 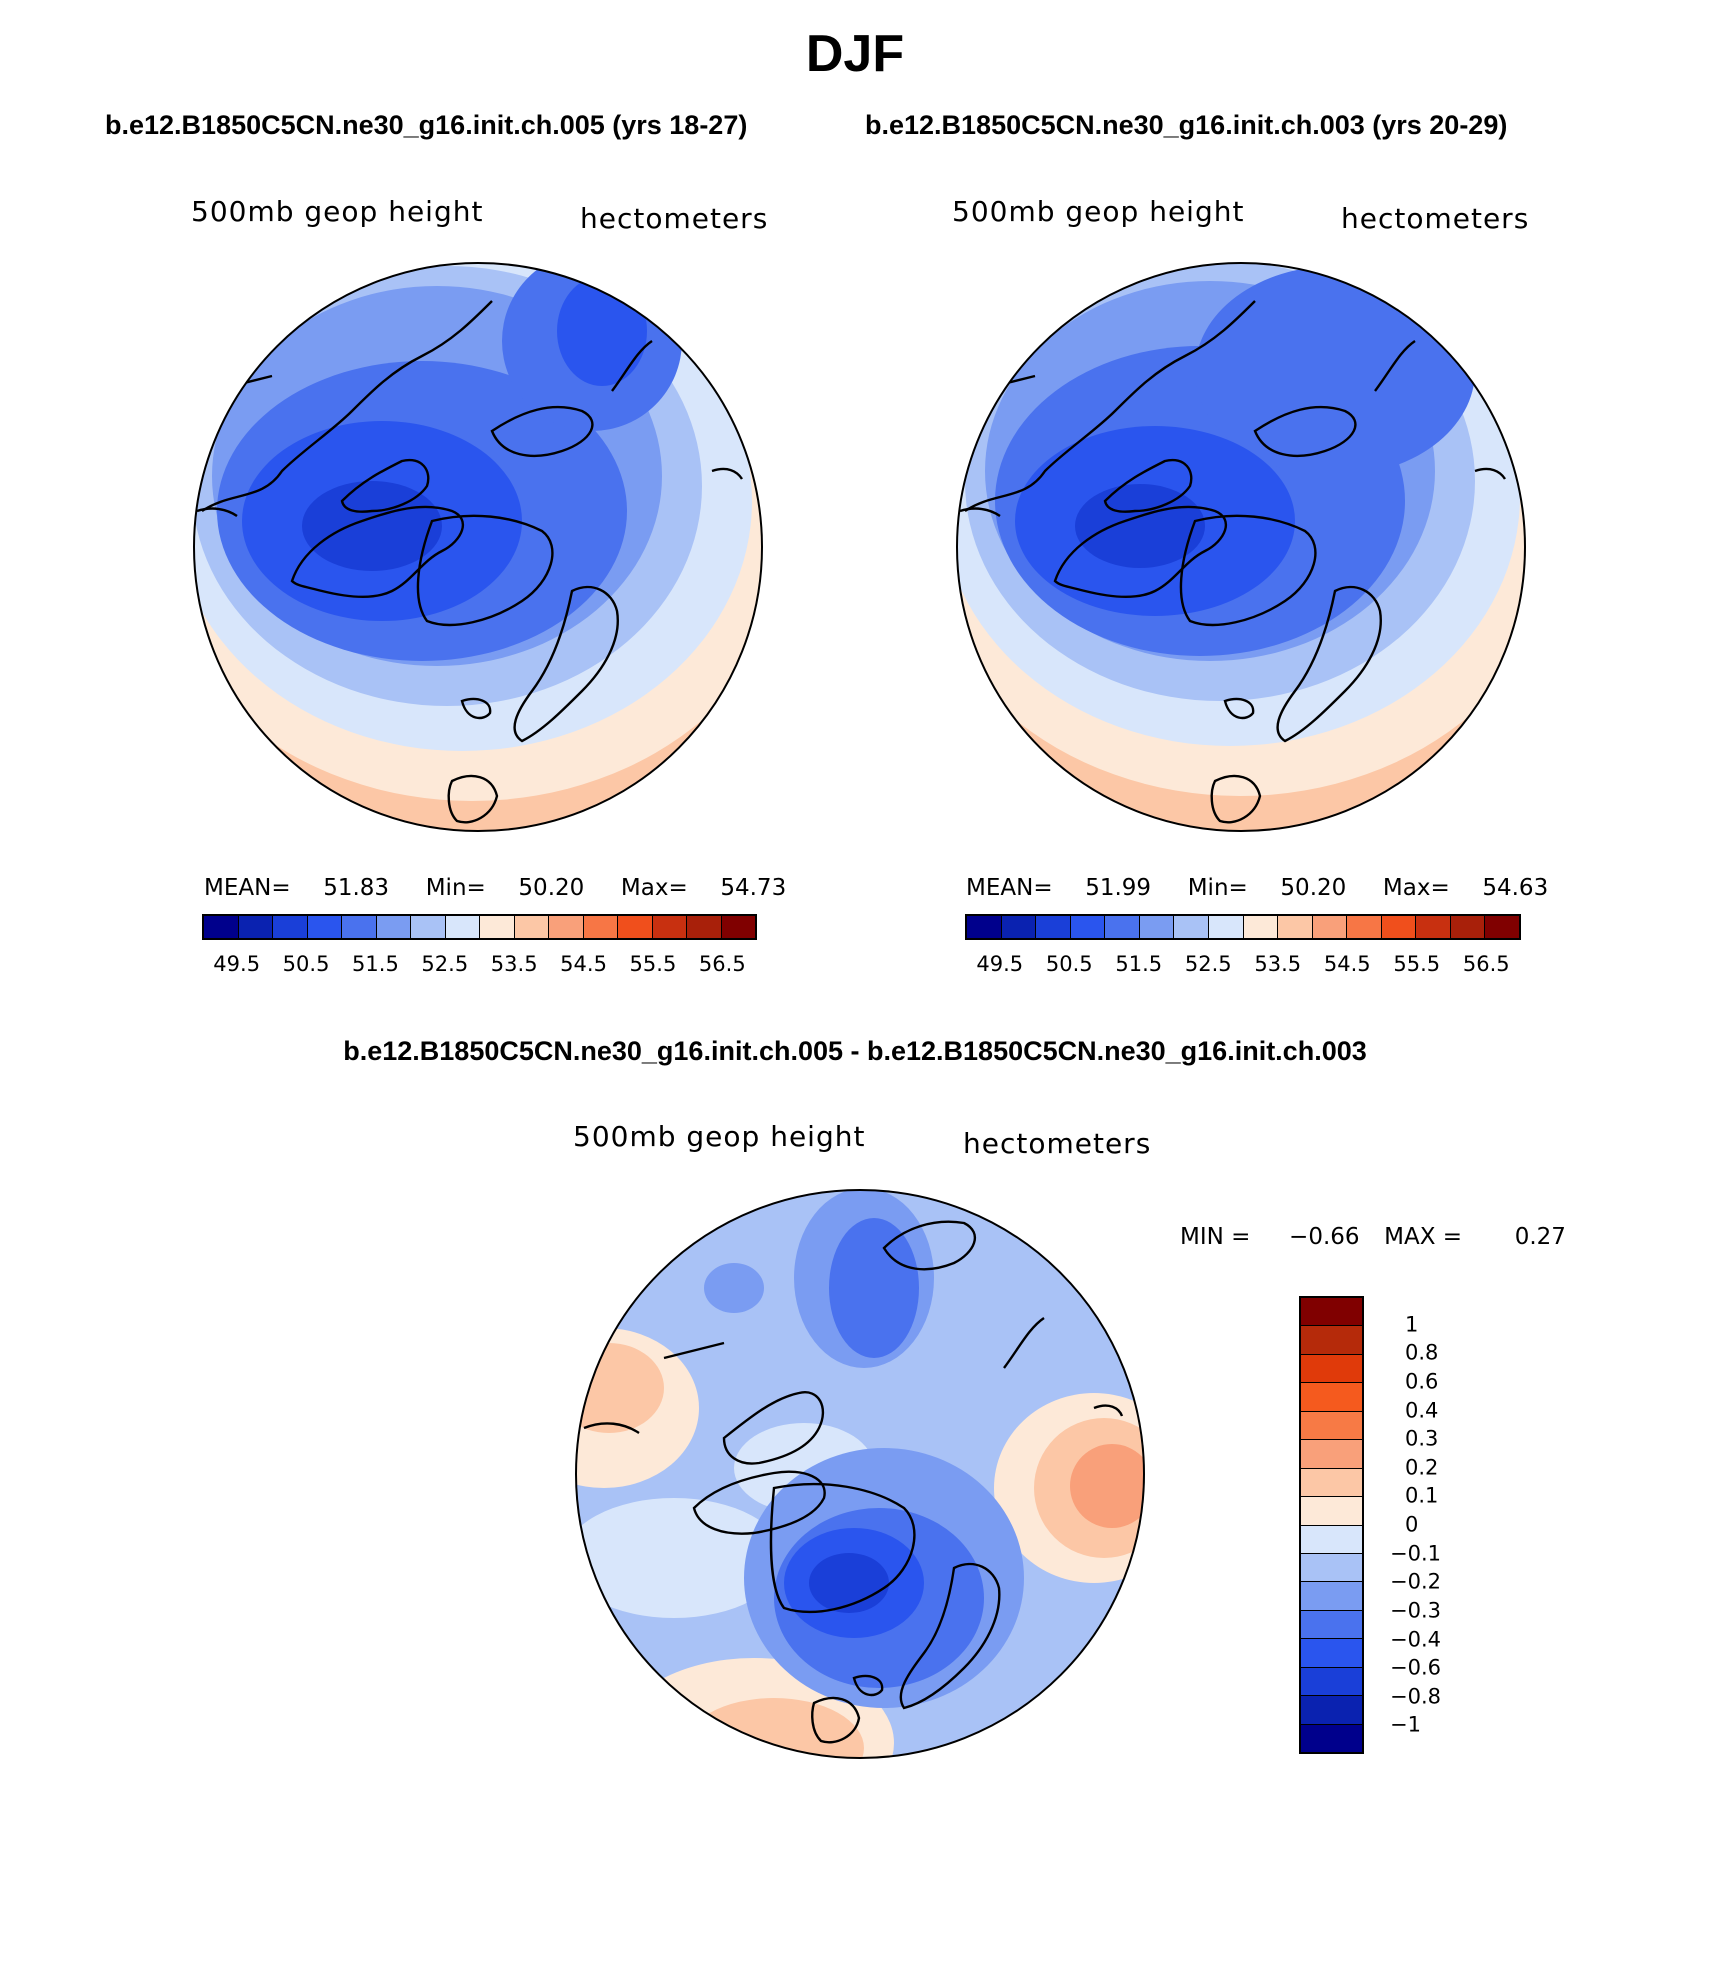 I want to click on panel-2-colorbar-tick: 50.5, so click(x=1069, y=964).